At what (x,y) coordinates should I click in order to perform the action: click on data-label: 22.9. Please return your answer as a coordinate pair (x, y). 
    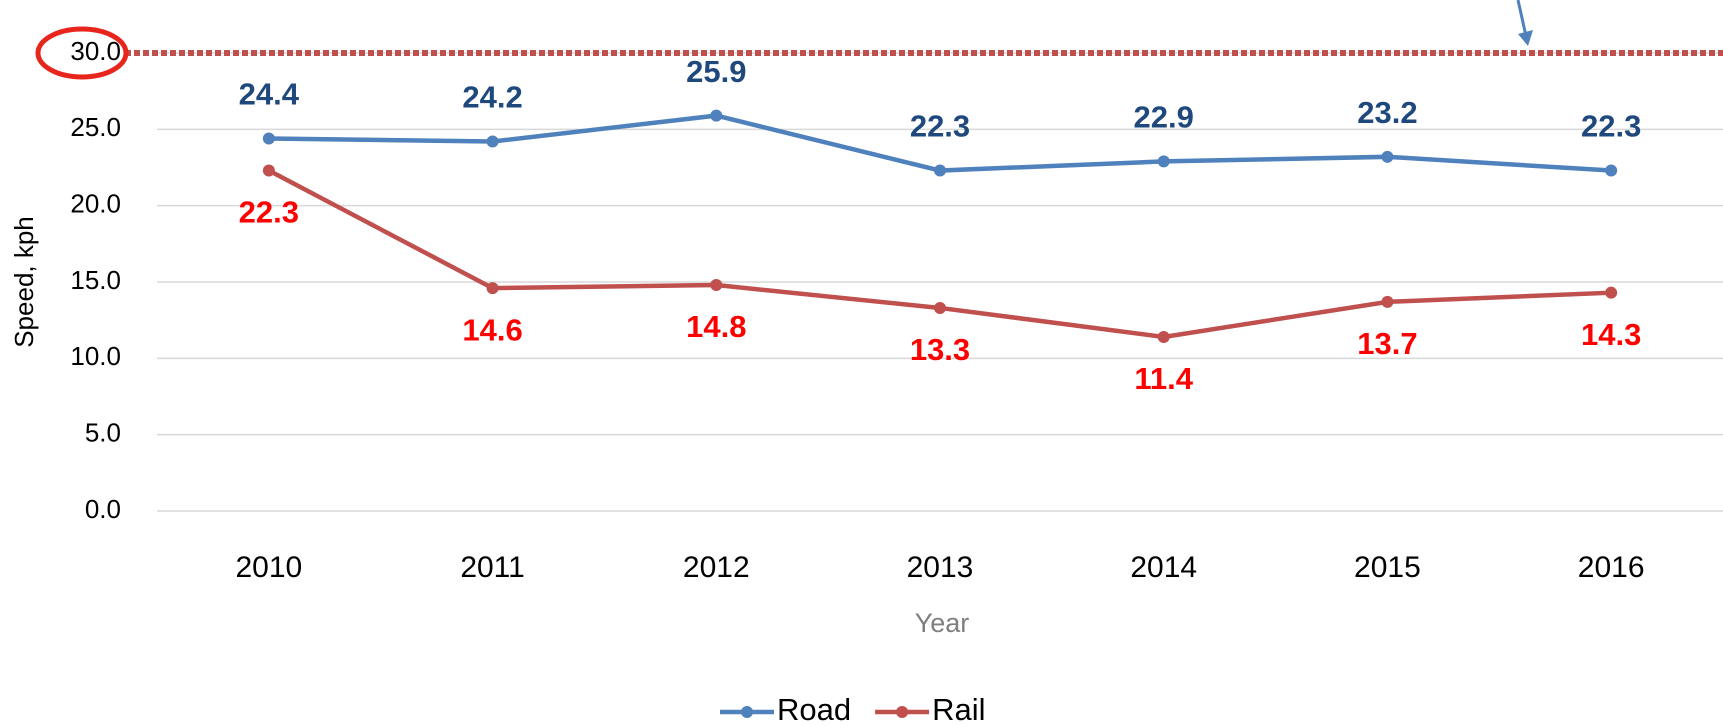
    Looking at the image, I should click on (1164, 117).